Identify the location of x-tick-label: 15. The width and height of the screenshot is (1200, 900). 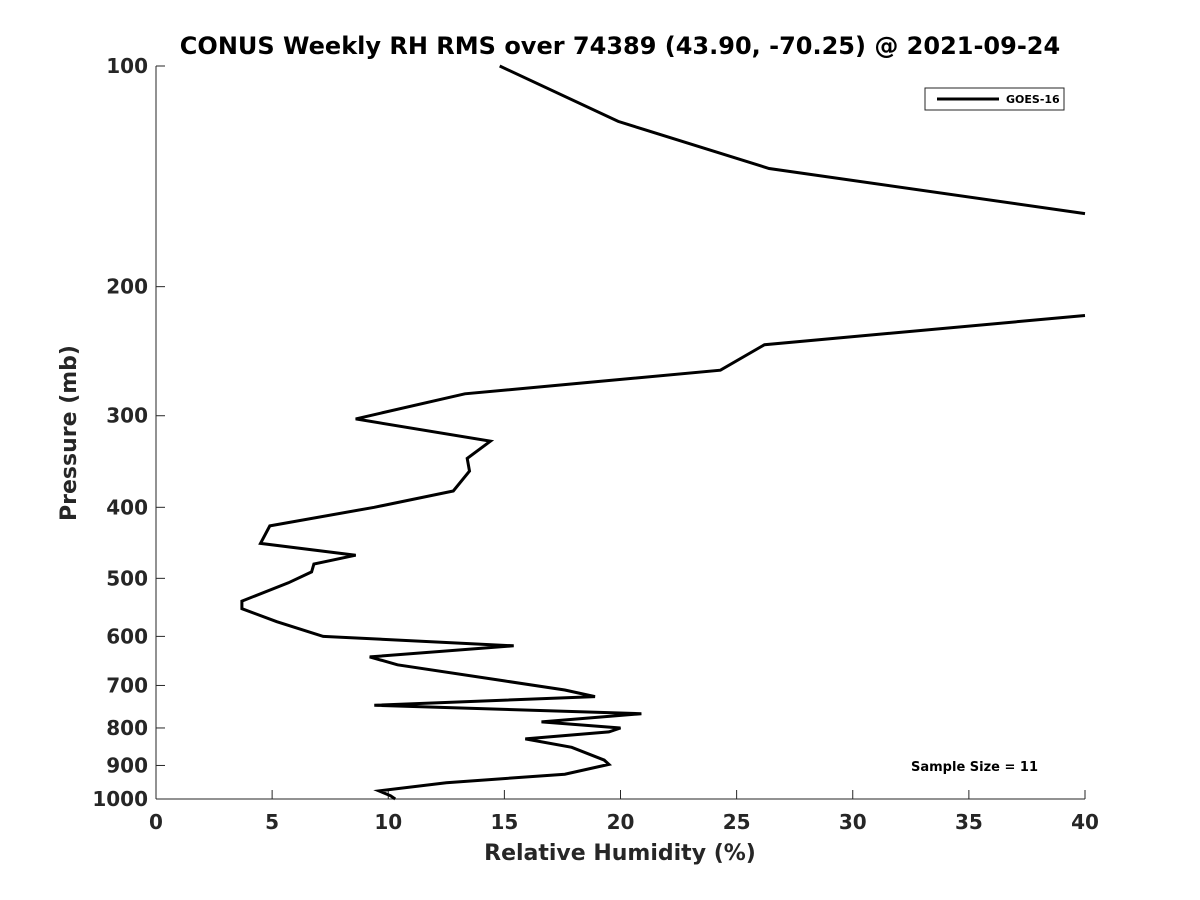
(504, 822).